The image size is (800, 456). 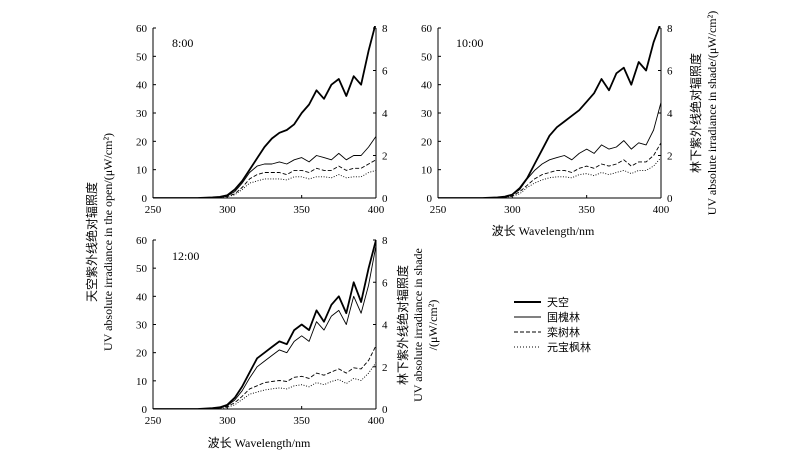 What do you see at coordinates (259, 443) in the screenshot?
I see `x-axis-title-bottom: 波长 Wavelength/nm` at bounding box center [259, 443].